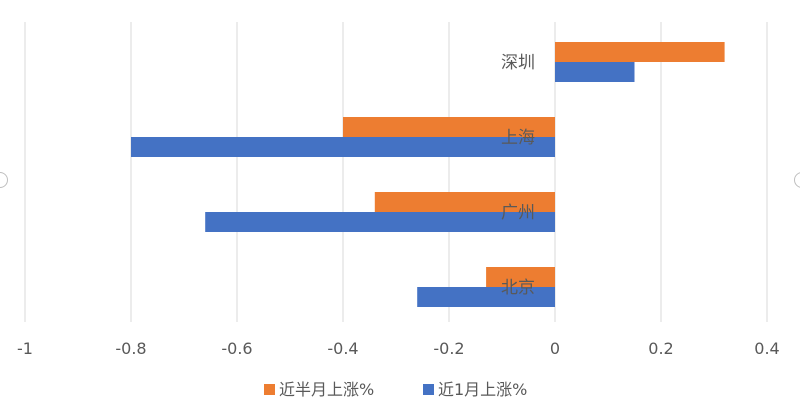 This screenshot has width=800, height=416. Describe the element at coordinates (482, 389) in the screenshot. I see `legend-entry: 近1月上涨%` at that location.